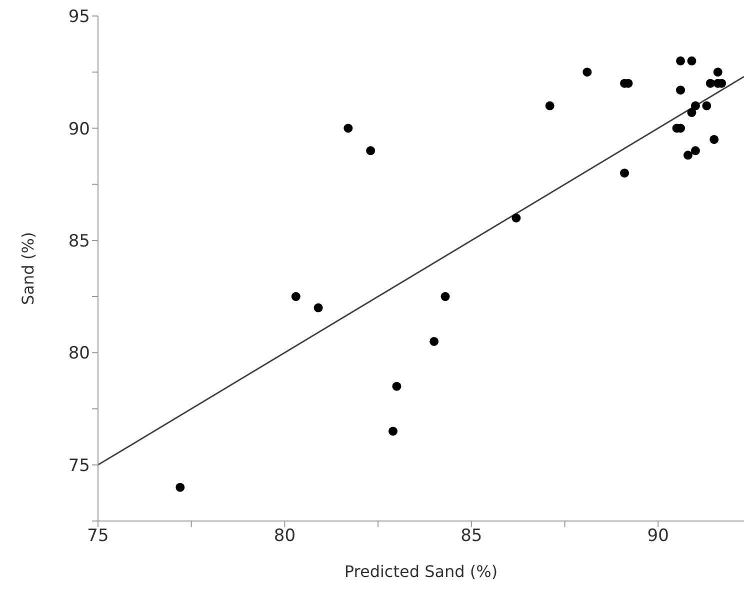 The width and height of the screenshot is (746, 593). Describe the element at coordinates (285, 536) in the screenshot. I see `x-tick-label: 80` at that location.